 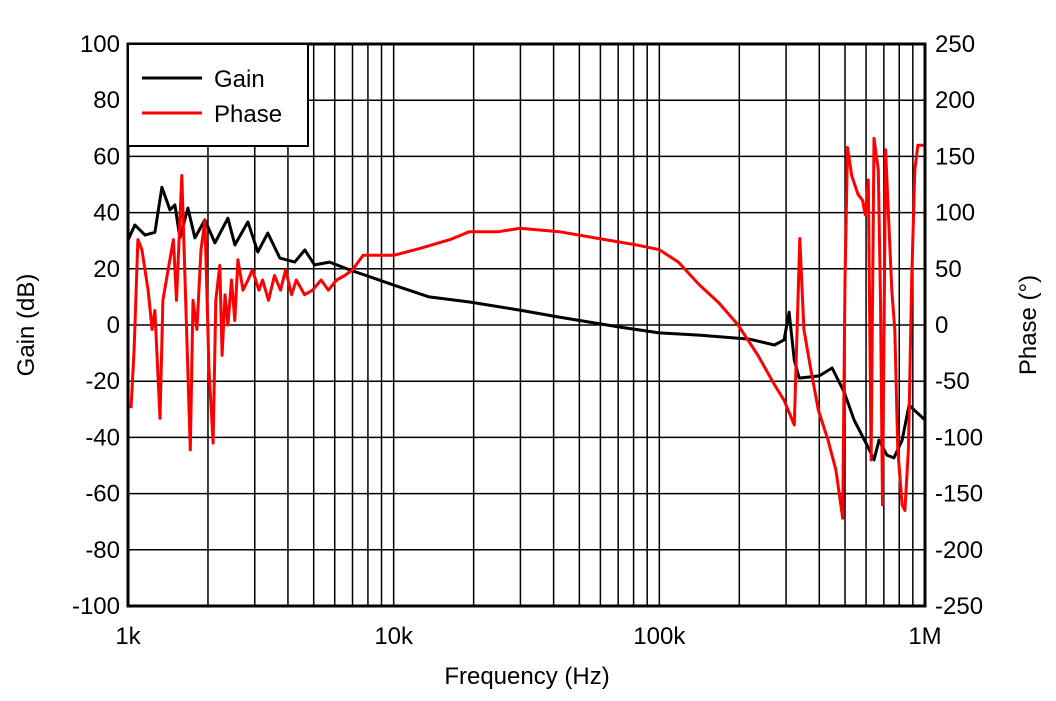 What do you see at coordinates (248, 114) in the screenshot?
I see `legend-label-phase: Phase` at bounding box center [248, 114].